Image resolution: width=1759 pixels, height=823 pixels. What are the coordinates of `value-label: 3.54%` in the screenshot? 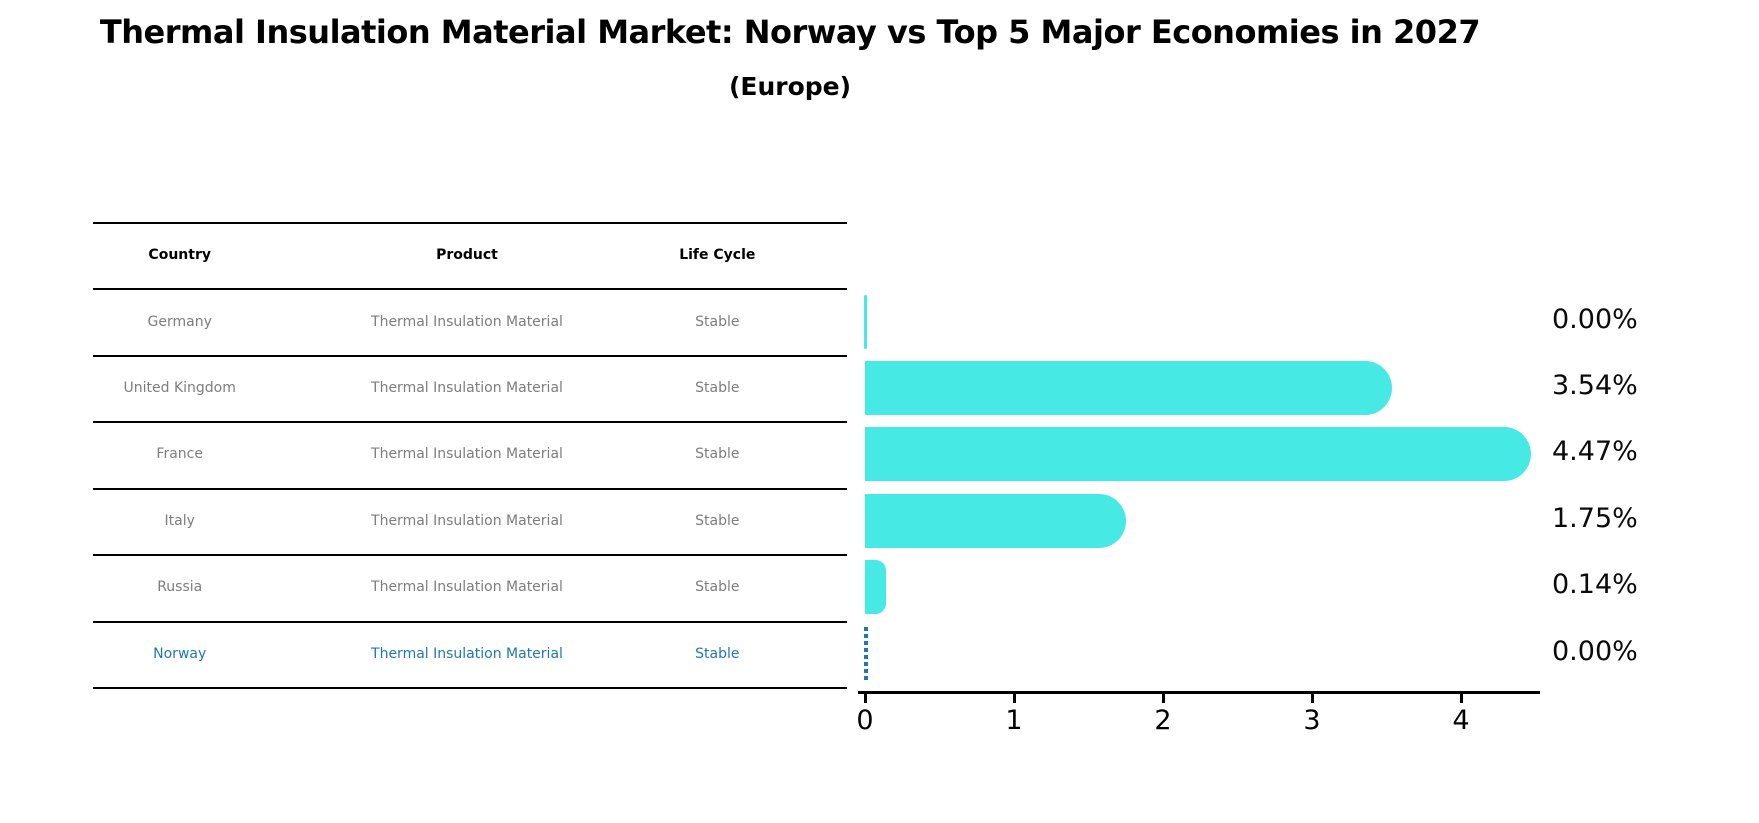 It's located at (1595, 386).